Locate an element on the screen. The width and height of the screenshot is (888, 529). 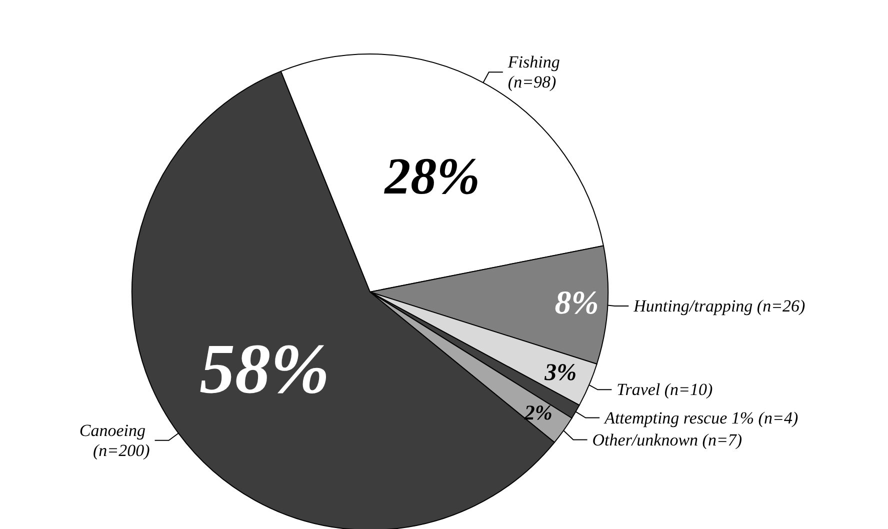
data-label: 3% is located at coordinates (560, 373).